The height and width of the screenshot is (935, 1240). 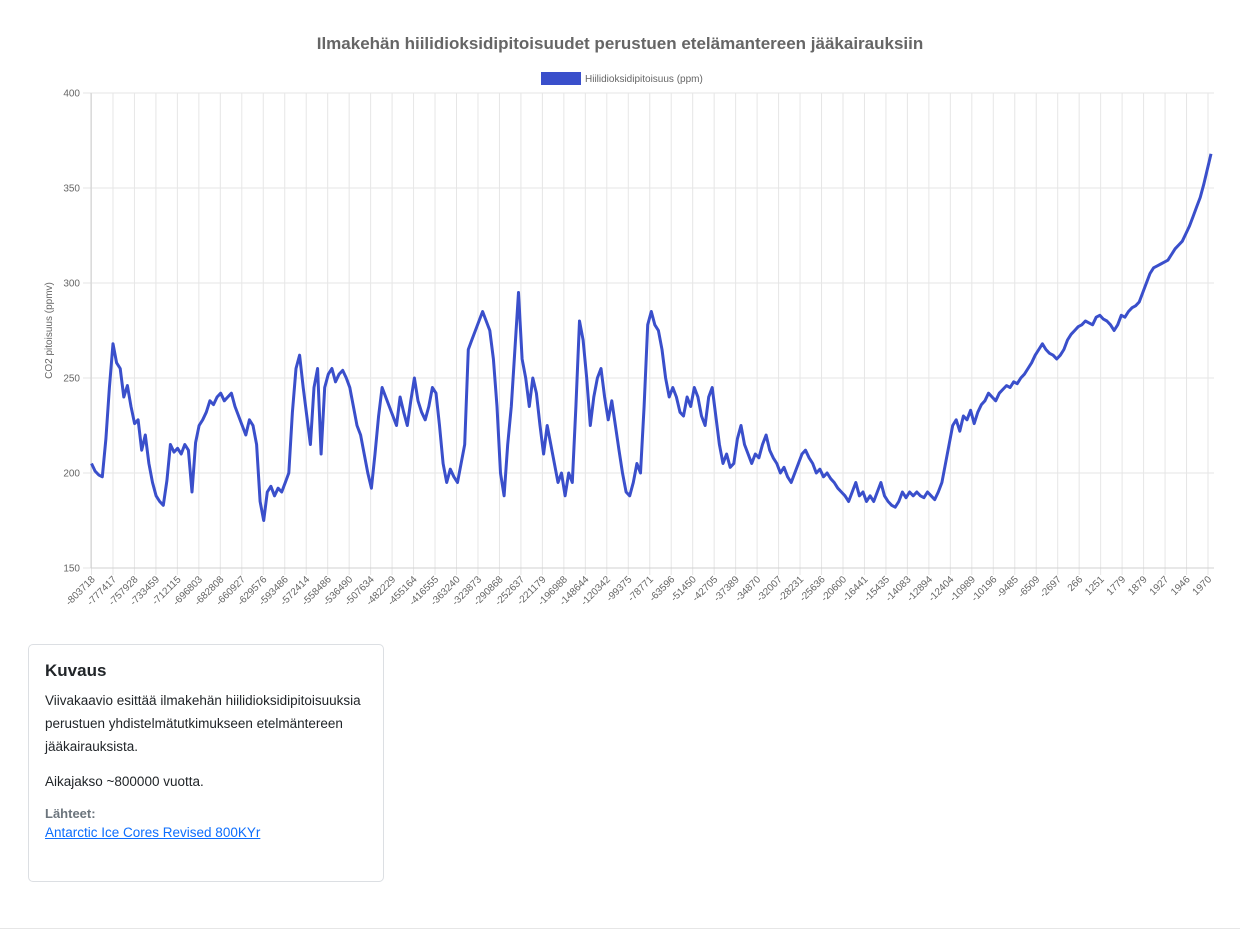 What do you see at coordinates (1203, 586) in the screenshot?
I see `x-tick-label: 1970` at bounding box center [1203, 586].